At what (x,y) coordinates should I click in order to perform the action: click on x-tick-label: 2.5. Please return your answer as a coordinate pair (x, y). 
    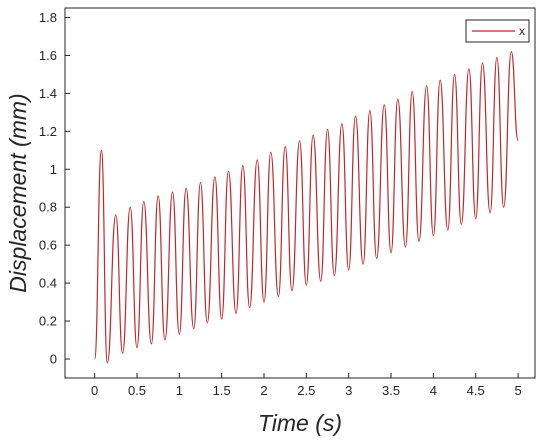
    Looking at the image, I should click on (306, 390).